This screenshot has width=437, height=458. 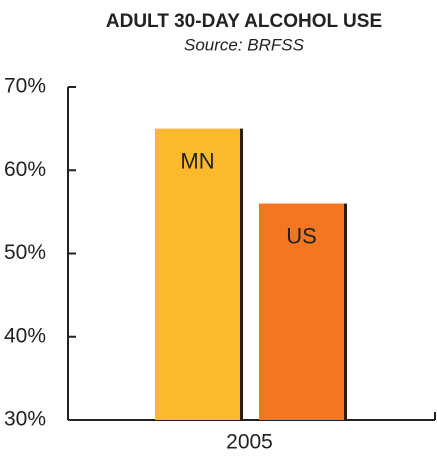 I want to click on x-tick-label: 2005, so click(x=249, y=442).